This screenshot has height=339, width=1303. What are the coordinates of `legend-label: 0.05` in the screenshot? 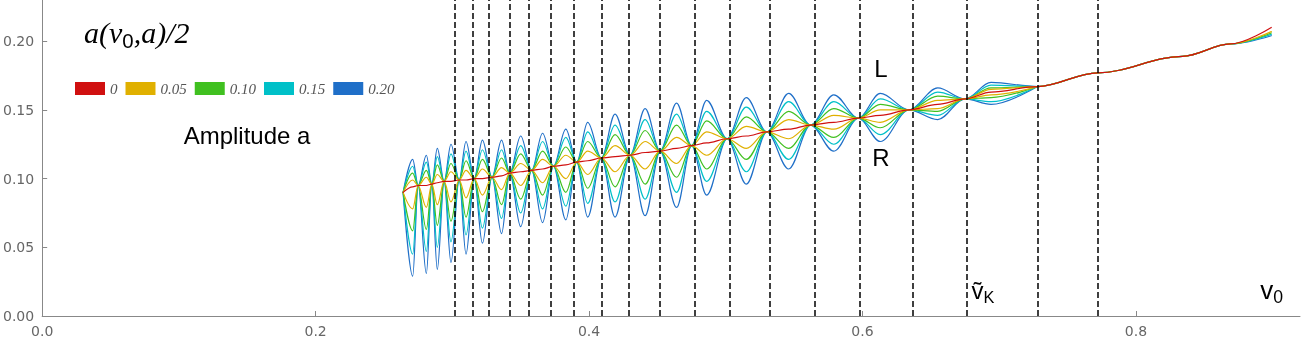 It's located at (174, 88).